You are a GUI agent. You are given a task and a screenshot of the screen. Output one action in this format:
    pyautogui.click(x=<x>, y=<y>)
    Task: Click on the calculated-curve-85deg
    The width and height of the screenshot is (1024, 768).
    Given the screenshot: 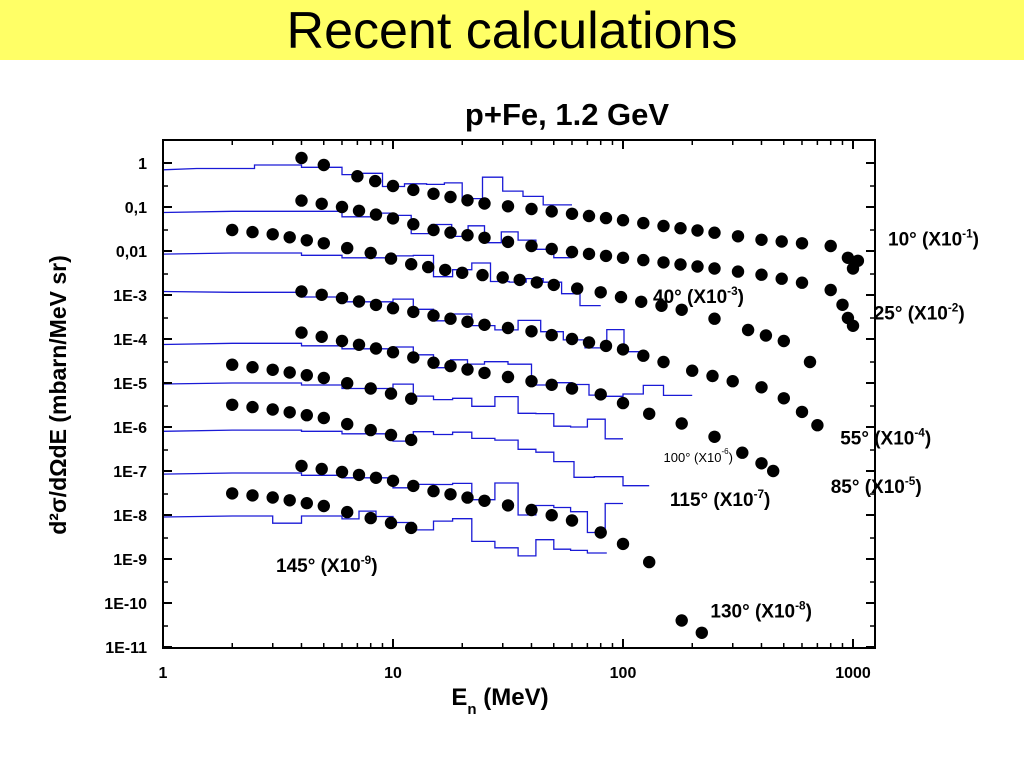 What is the action you would take?
    pyautogui.click(x=427, y=369)
    